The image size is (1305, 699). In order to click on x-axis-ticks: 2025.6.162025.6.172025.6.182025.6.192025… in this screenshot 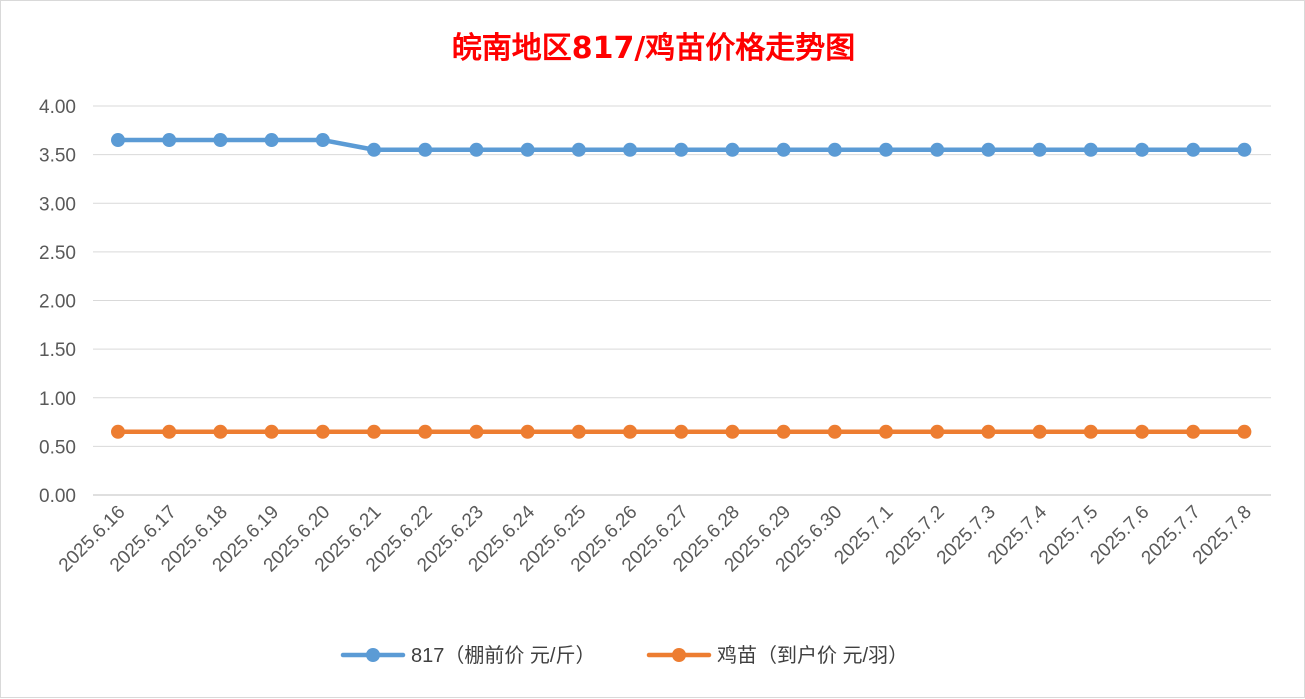, I will do `click(655, 538)`.